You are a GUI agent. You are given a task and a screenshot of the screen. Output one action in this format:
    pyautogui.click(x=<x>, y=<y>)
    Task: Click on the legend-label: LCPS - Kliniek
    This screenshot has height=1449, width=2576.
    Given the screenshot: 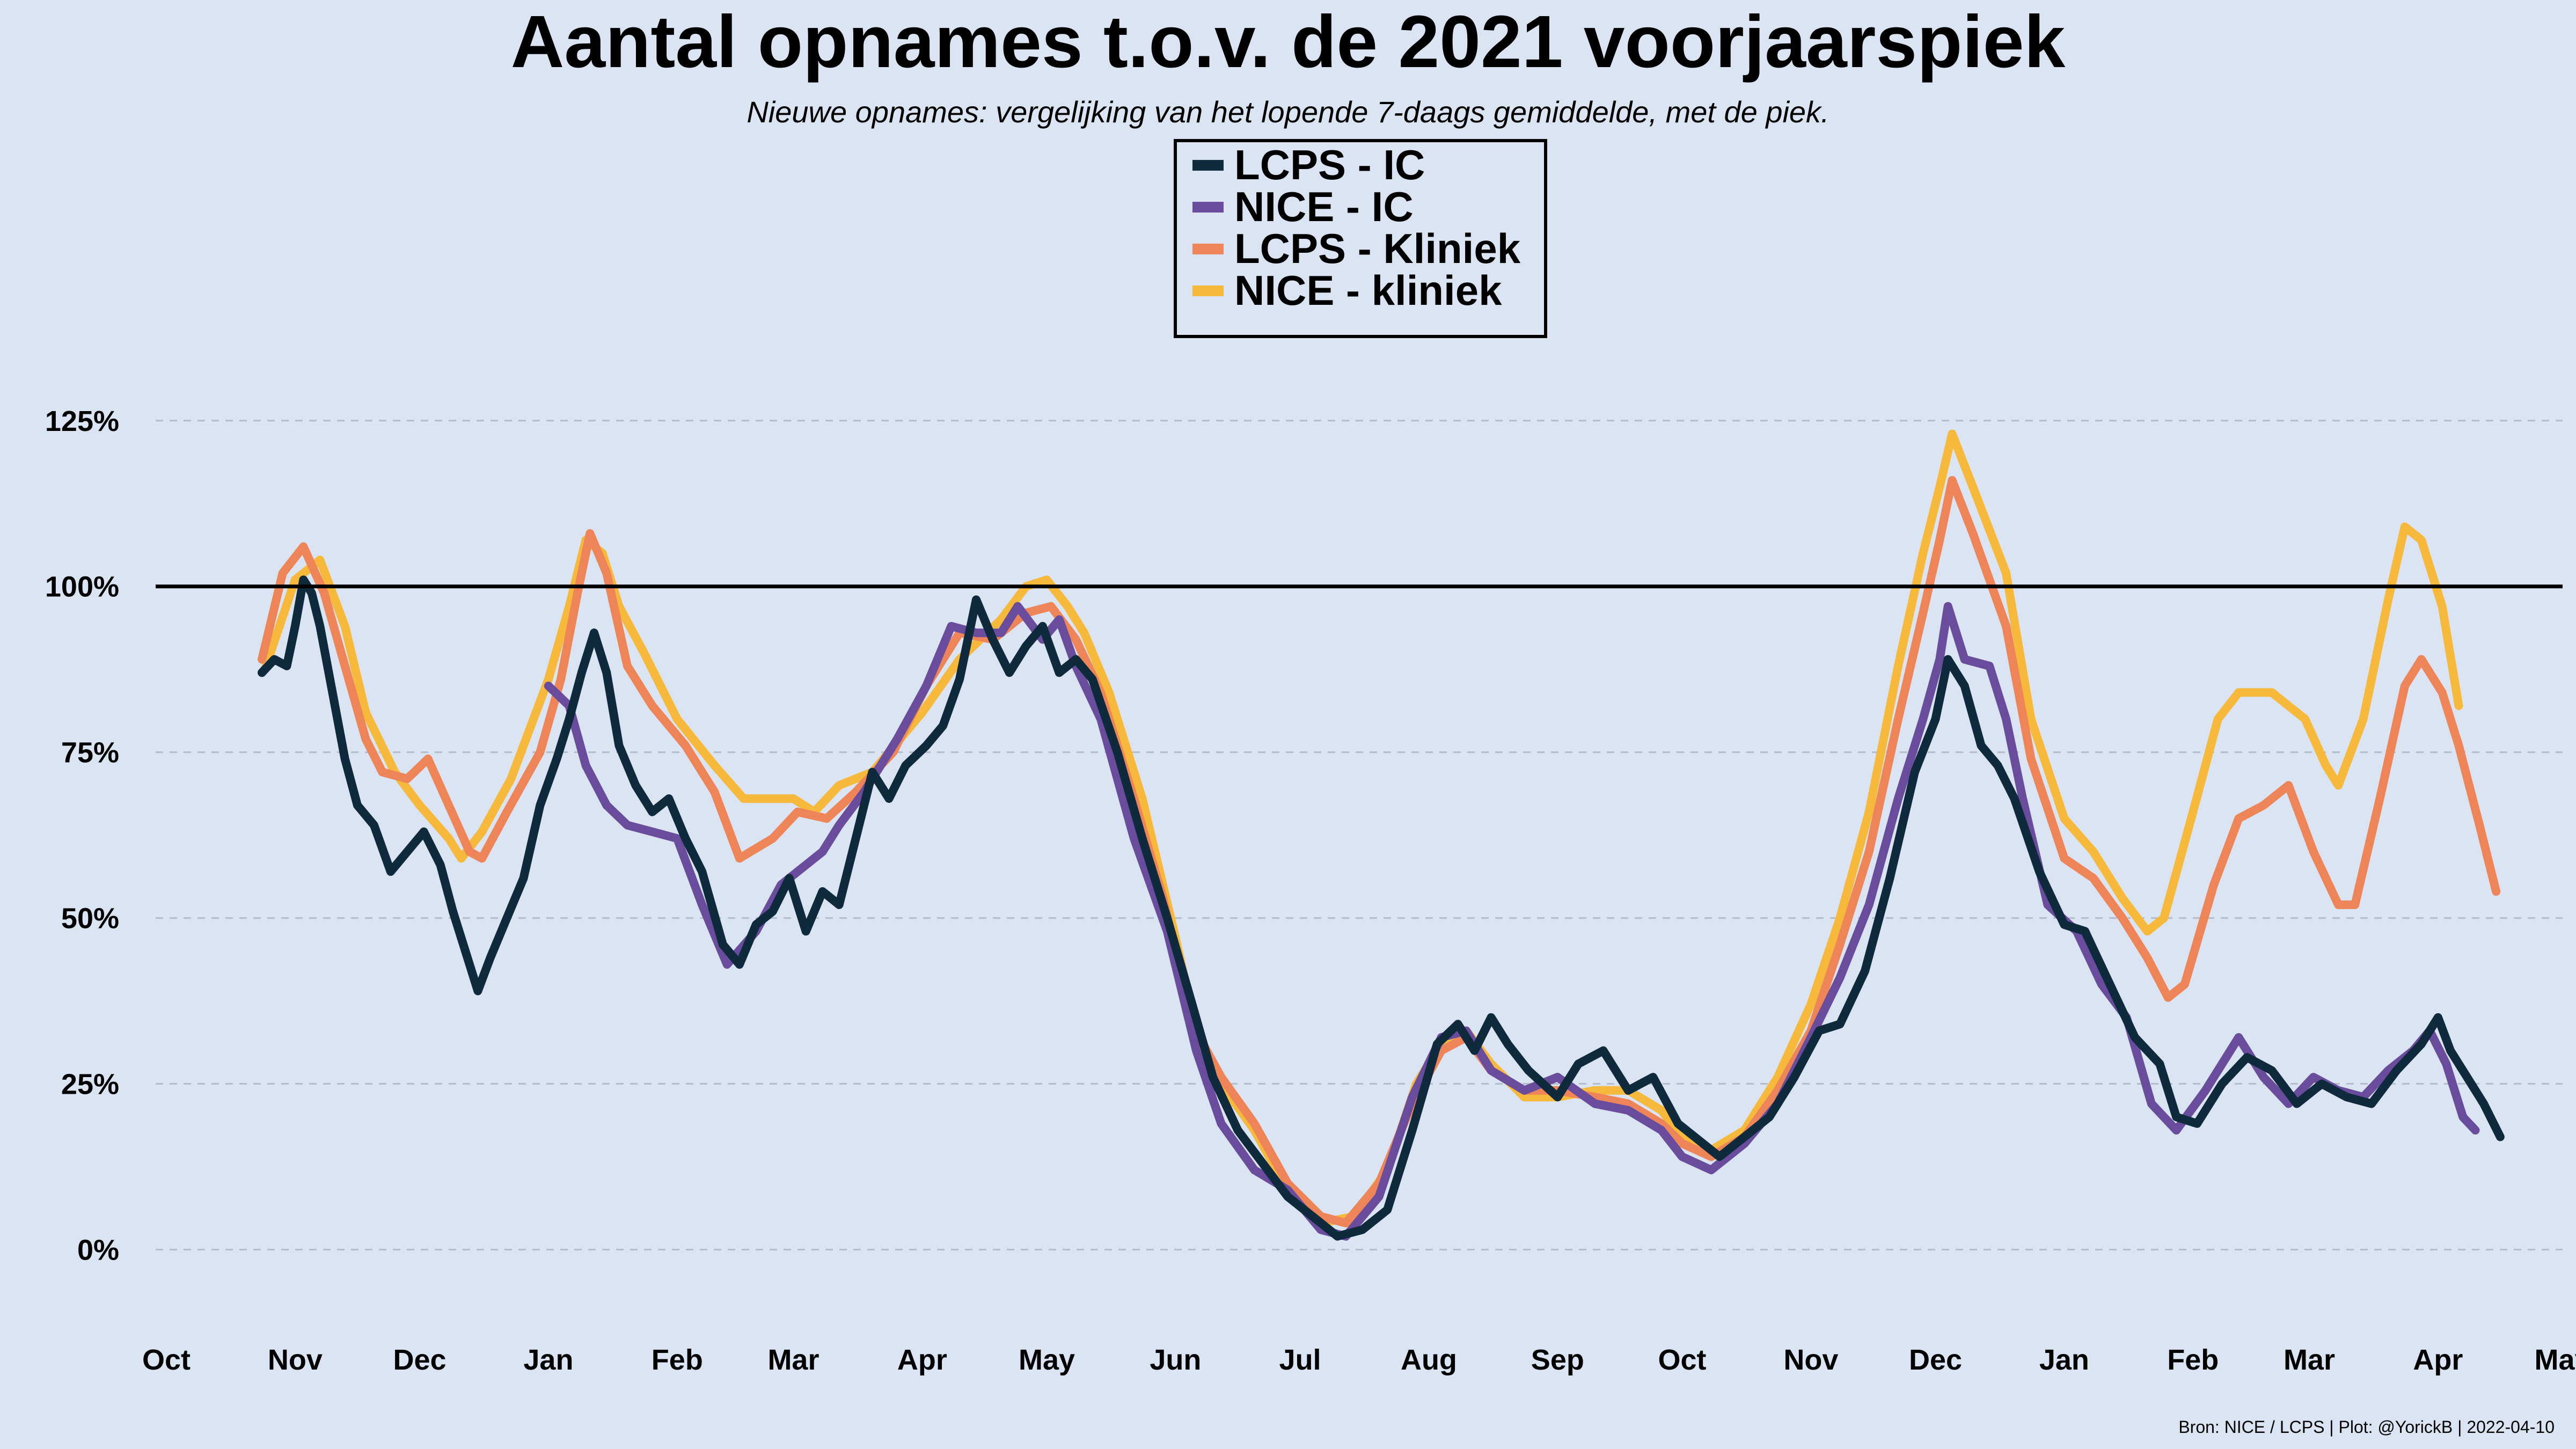 What is the action you would take?
    pyautogui.click(x=1377, y=248)
    